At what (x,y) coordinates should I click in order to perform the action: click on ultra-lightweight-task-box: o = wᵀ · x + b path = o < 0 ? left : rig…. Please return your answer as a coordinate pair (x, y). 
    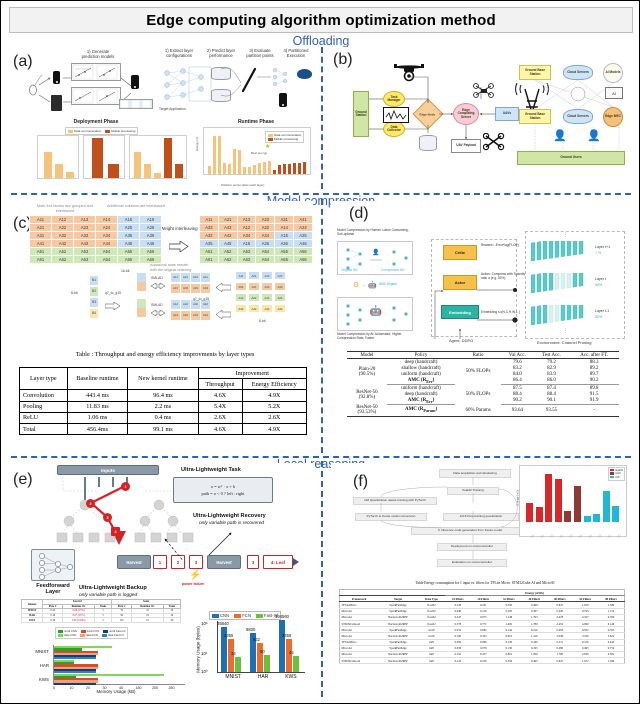
    Looking at the image, I should click on (223, 490).